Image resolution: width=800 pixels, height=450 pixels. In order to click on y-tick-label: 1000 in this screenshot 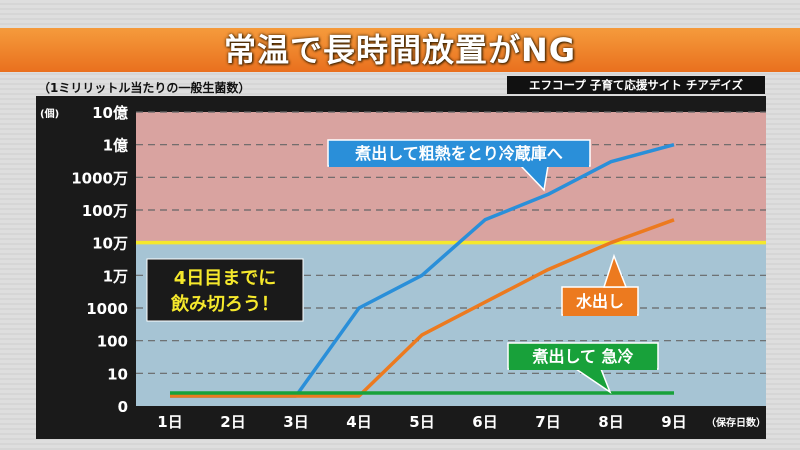, I will do `click(107, 309)`.